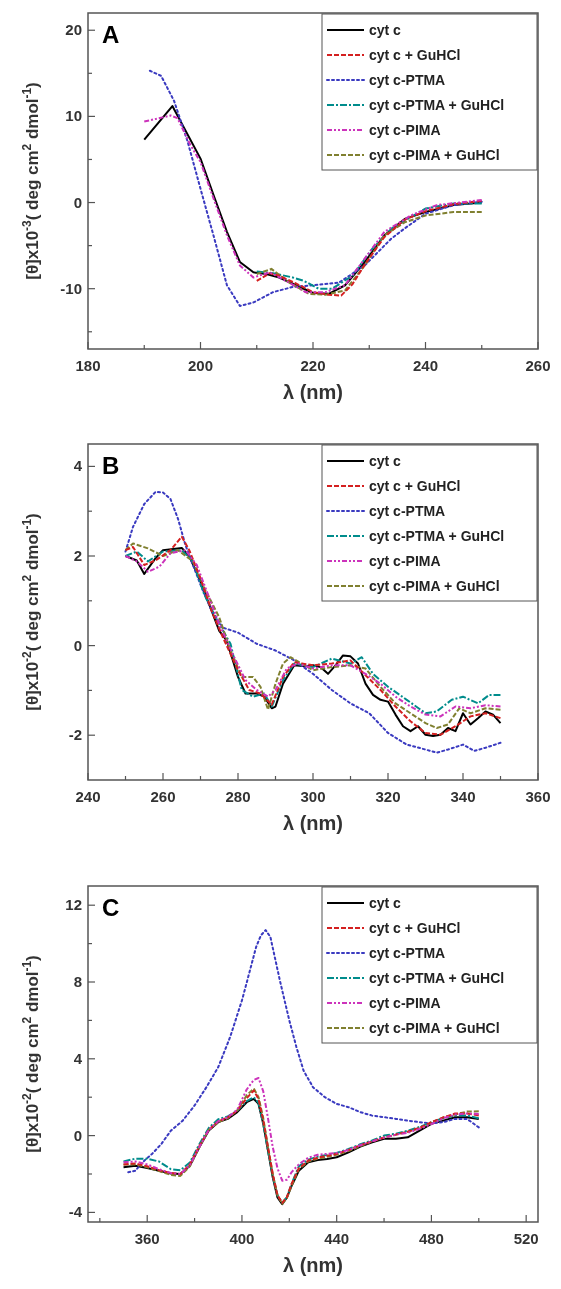 The image size is (561, 1289). Describe the element at coordinates (200, 365) in the screenshot. I see `x-tick-label: 200` at that location.